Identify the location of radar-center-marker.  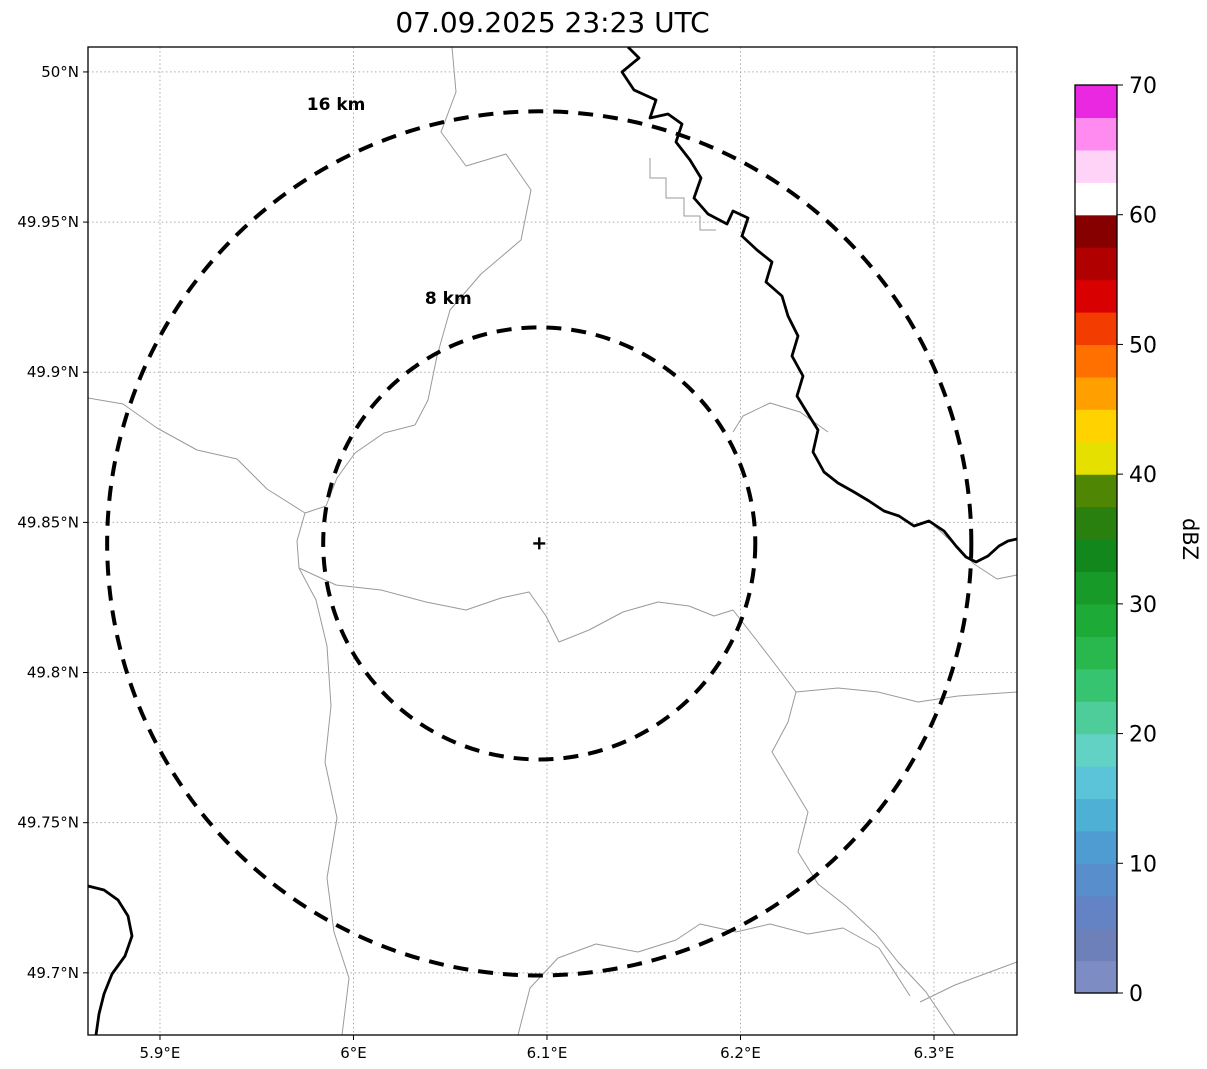
(539, 543).